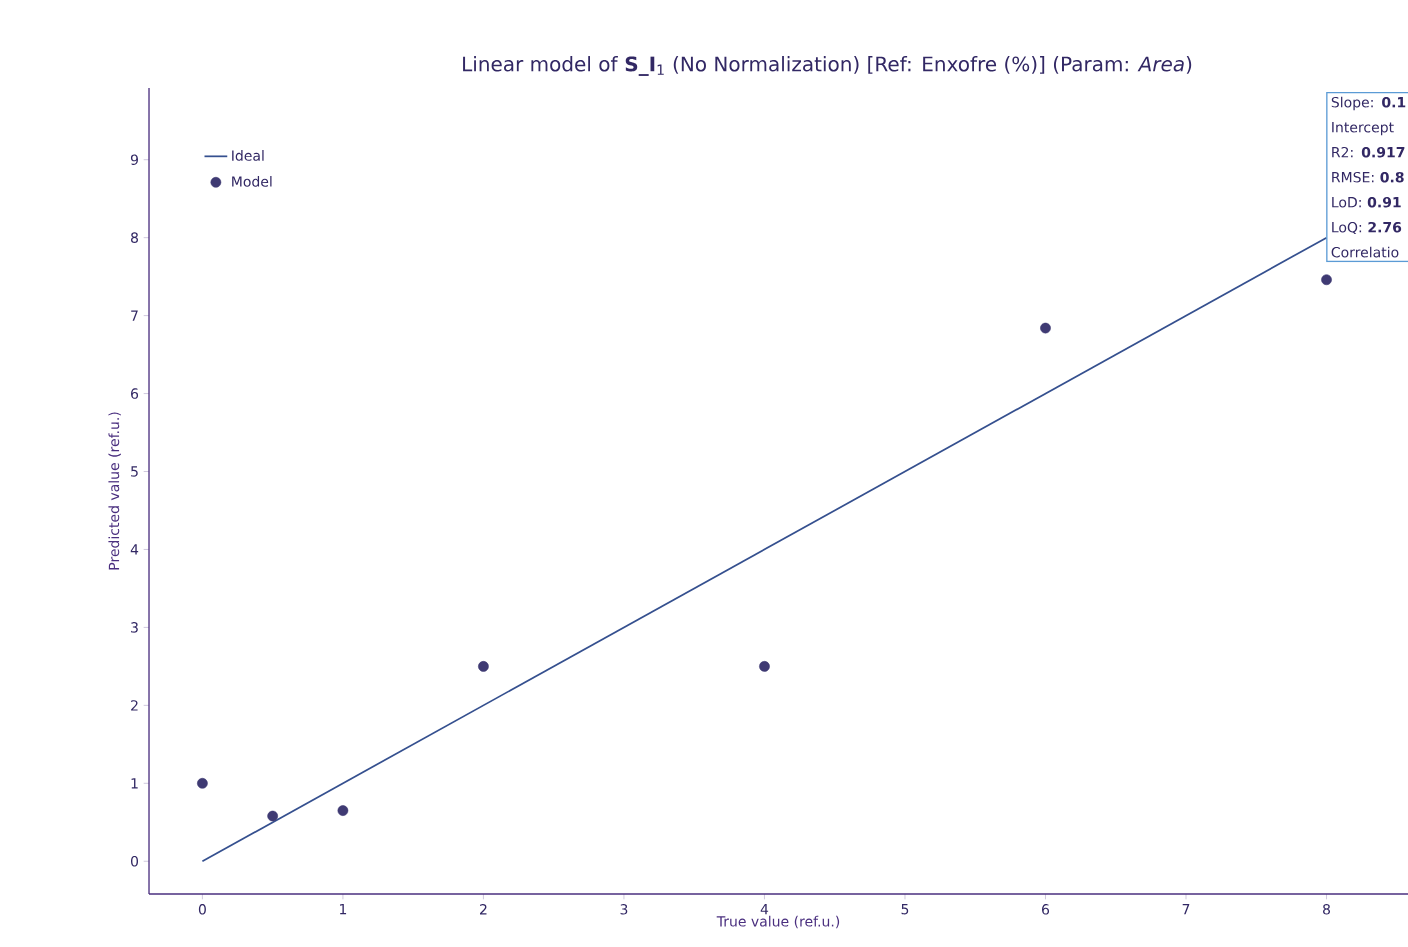 This screenshot has width=1408, height=947. I want to click on annotation: Slope: 0.1, so click(1368, 103).